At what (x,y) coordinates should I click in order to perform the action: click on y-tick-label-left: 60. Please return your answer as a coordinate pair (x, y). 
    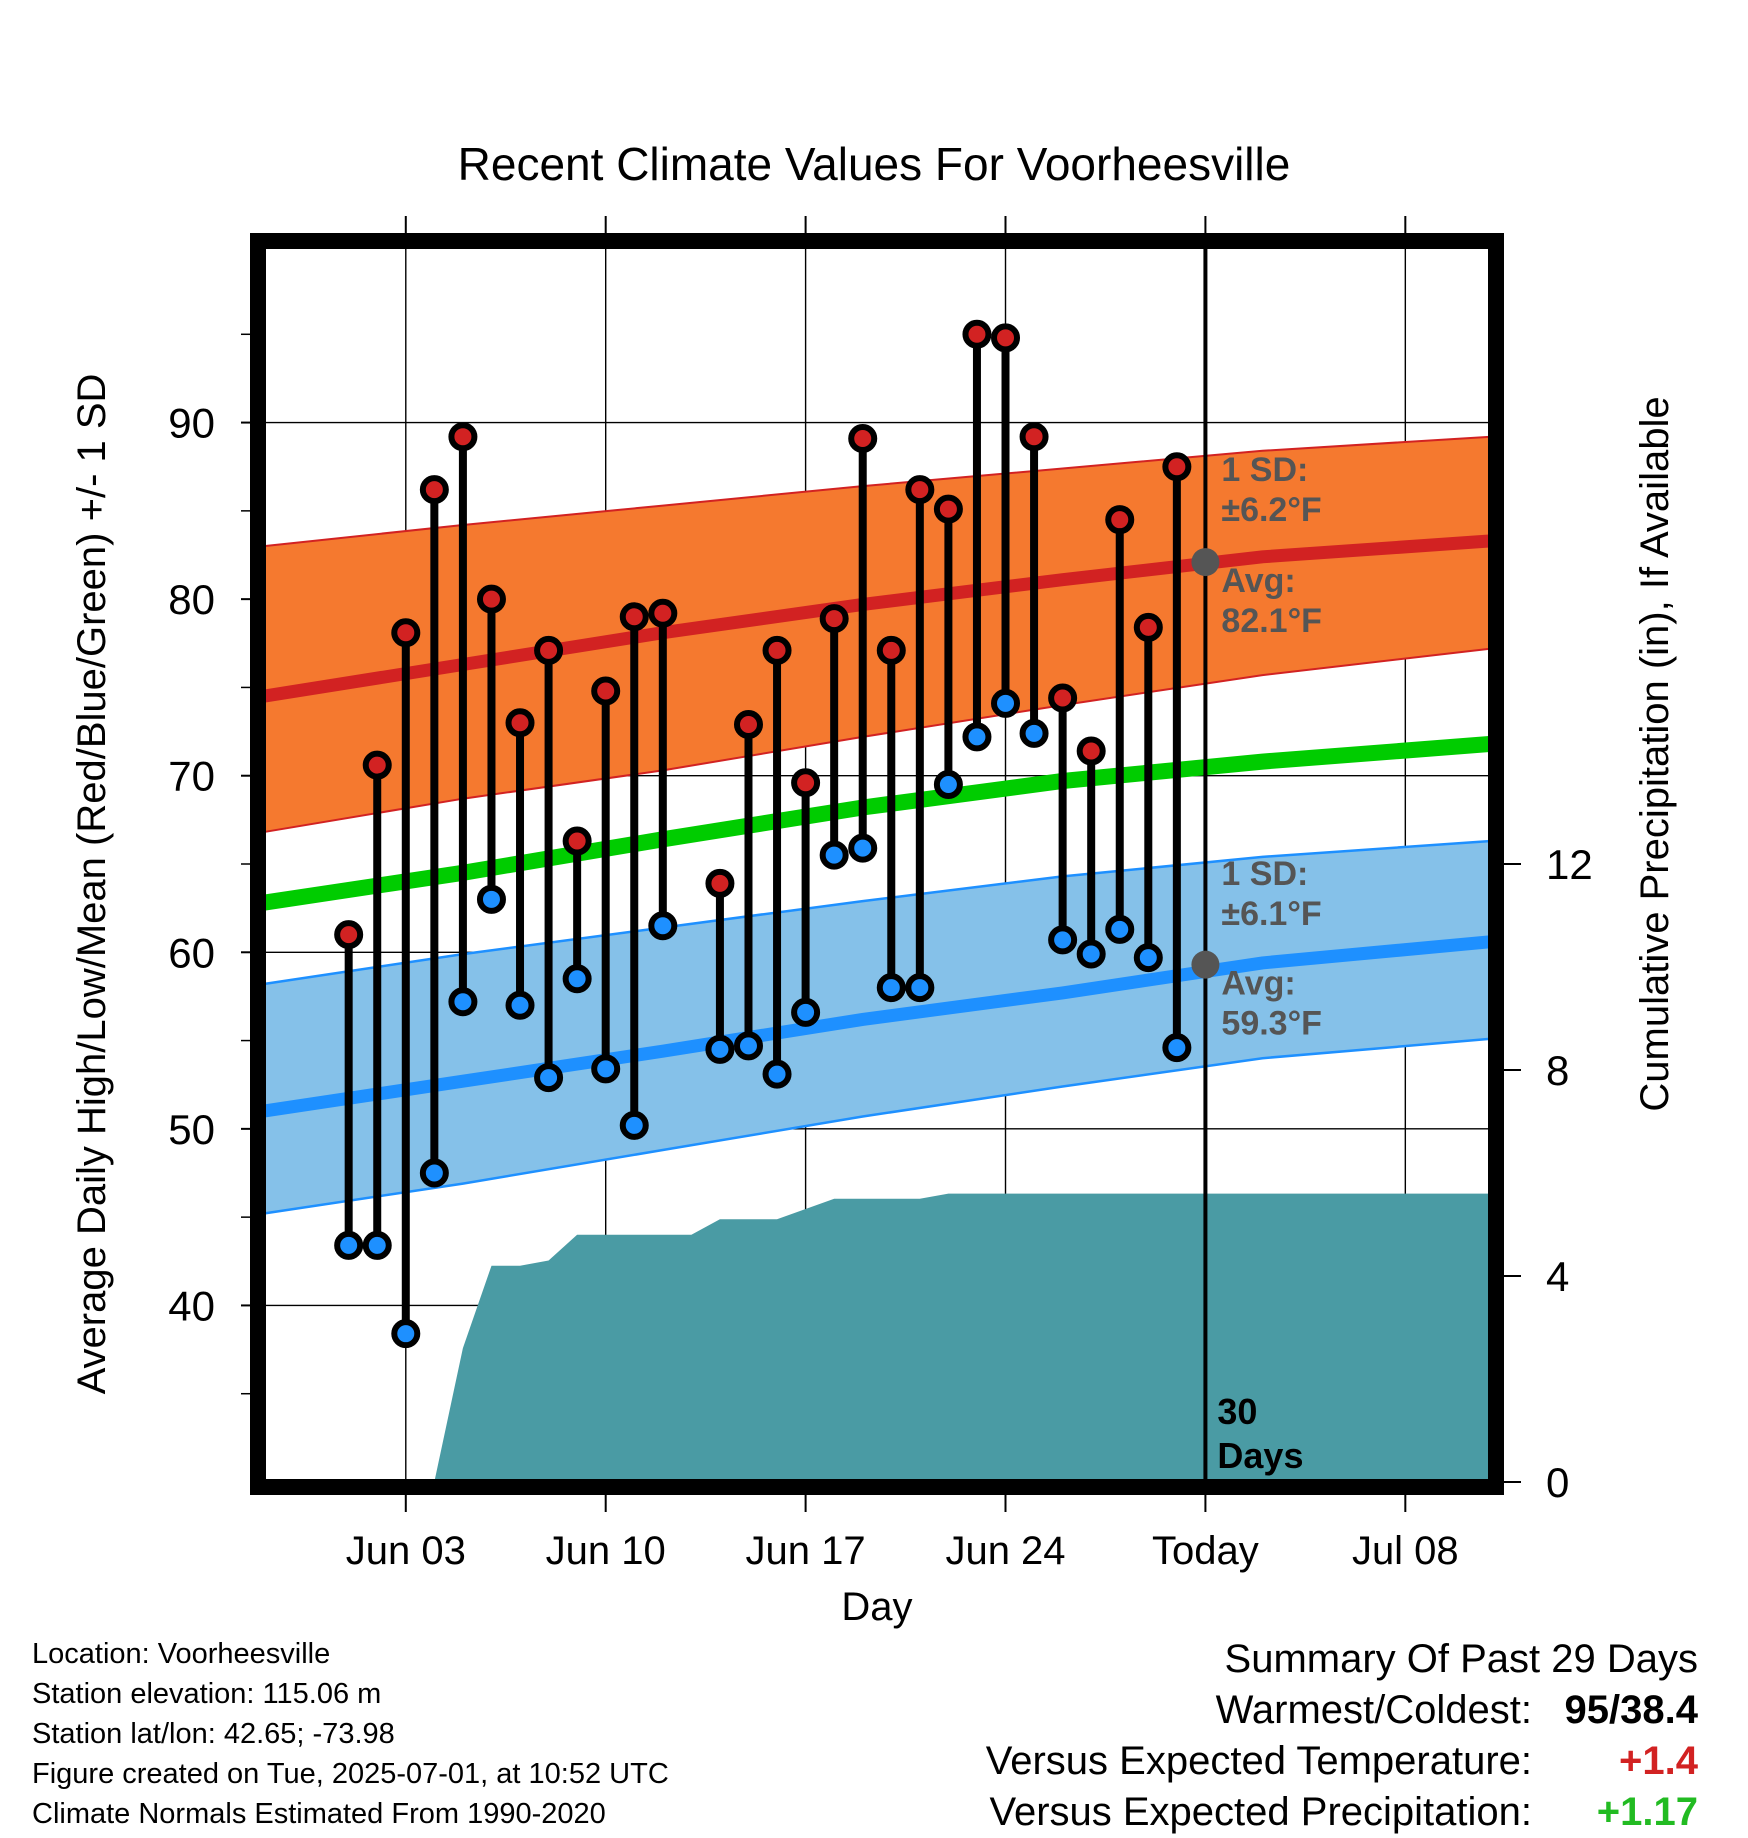
    Looking at the image, I should click on (191, 952).